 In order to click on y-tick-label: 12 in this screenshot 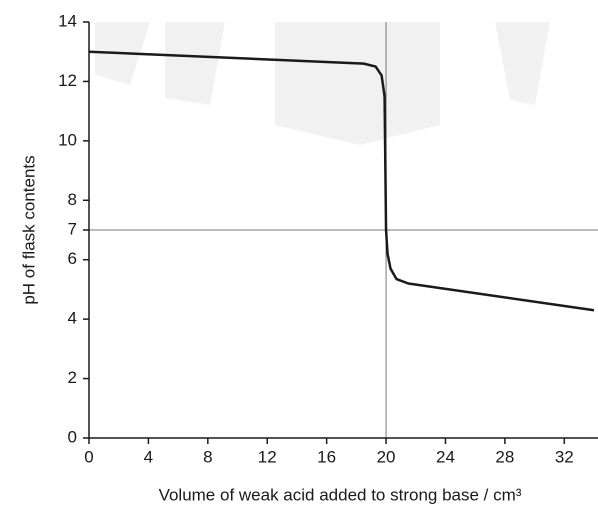, I will do `click(67, 80)`.